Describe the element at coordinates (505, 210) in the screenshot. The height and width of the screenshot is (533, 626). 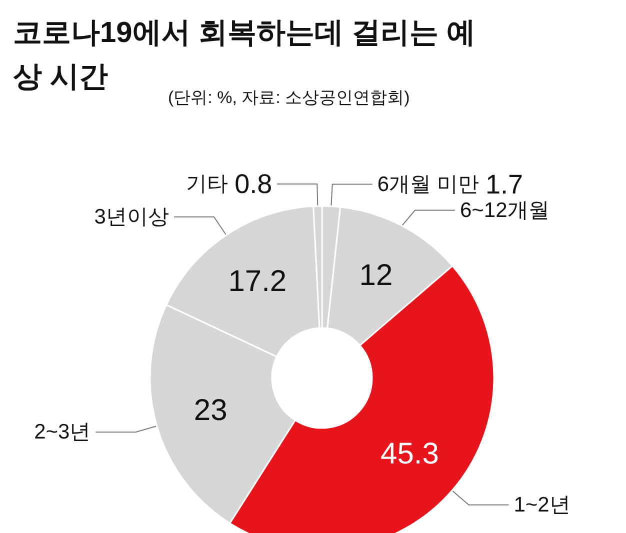
I see `slice-label: 6~12개월` at that location.